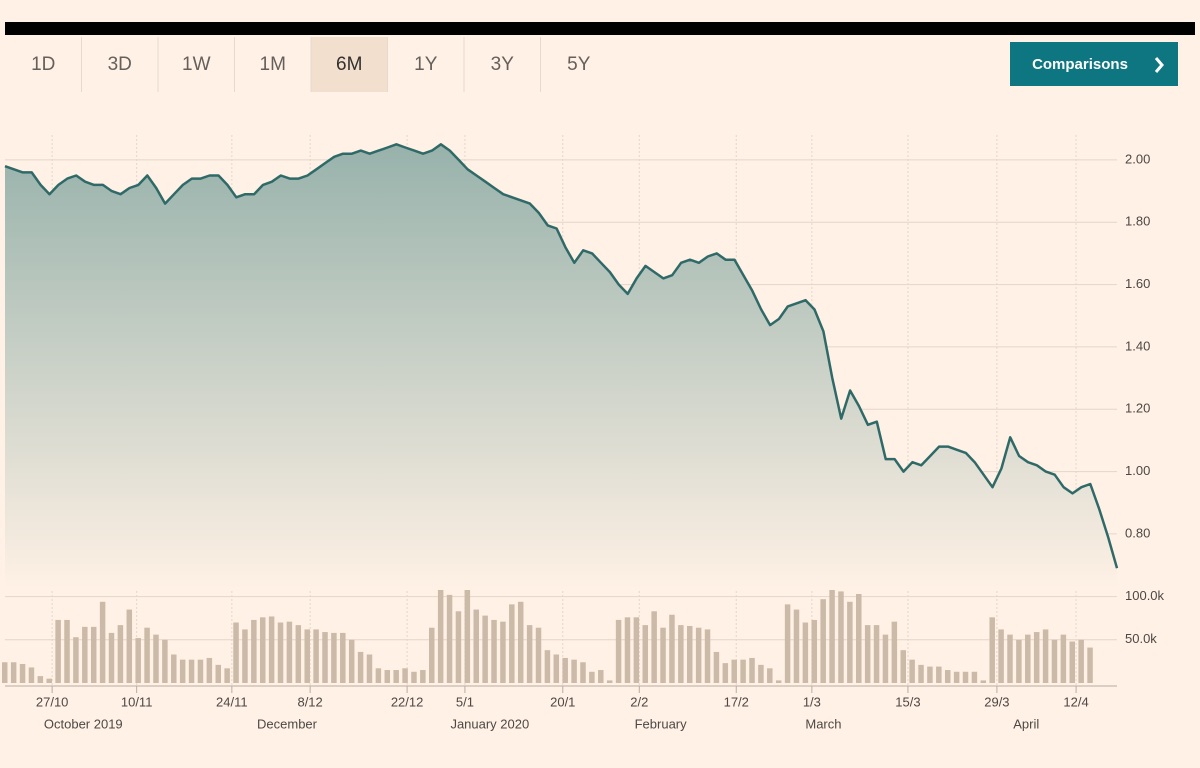 Image resolution: width=1200 pixels, height=768 pixels. What do you see at coordinates (1137, 345) in the screenshot?
I see `y-tick-label: 1.40` at bounding box center [1137, 345].